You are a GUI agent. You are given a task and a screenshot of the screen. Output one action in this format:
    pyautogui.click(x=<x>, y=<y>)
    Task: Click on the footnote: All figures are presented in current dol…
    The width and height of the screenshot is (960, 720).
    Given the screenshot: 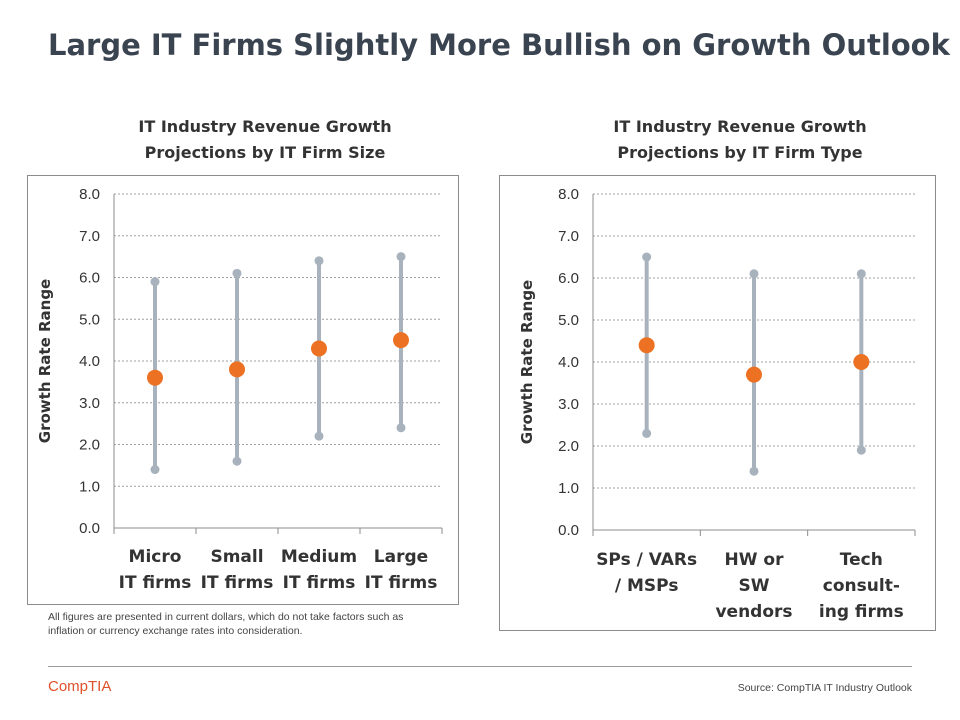 What is the action you would take?
    pyautogui.click(x=226, y=624)
    